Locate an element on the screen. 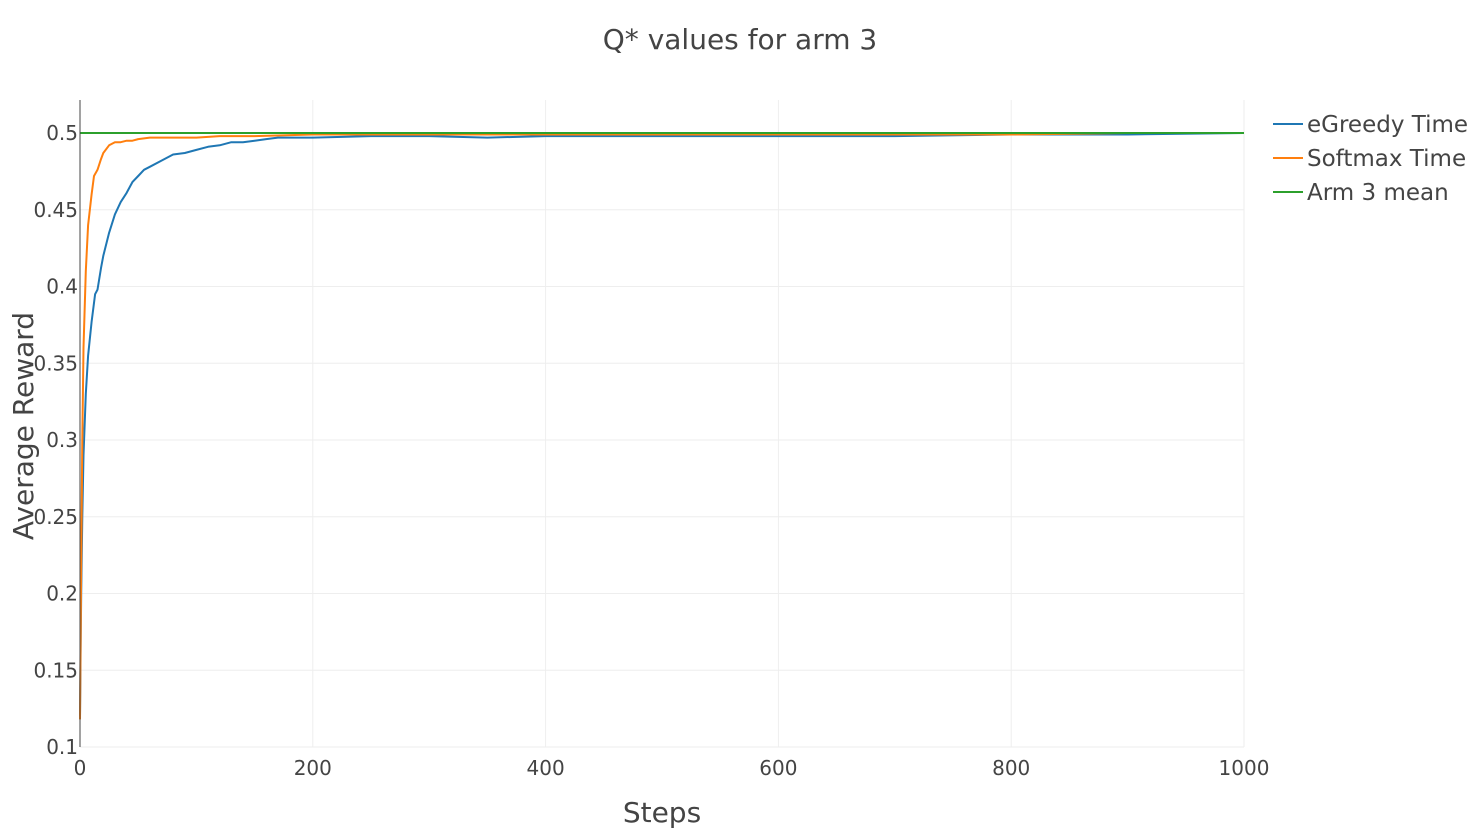  legend-item-softmax-time: Softmax Time is located at coordinates (1369, 159).